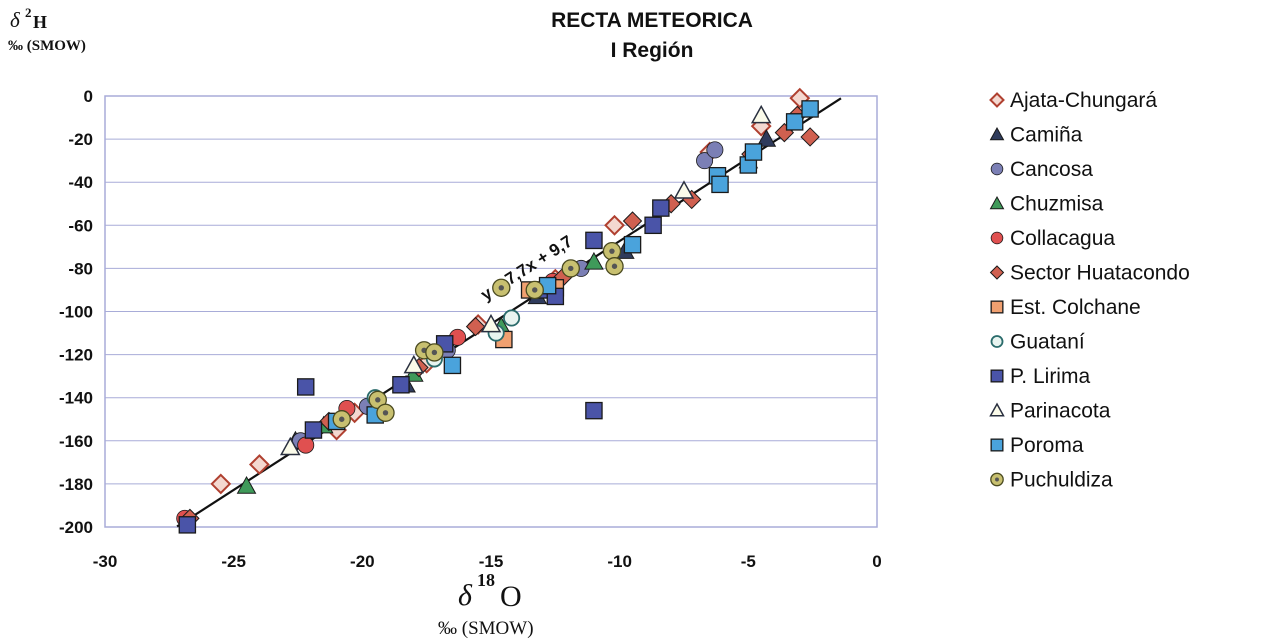  I want to click on chart-subtitle: I Región, so click(652, 50).